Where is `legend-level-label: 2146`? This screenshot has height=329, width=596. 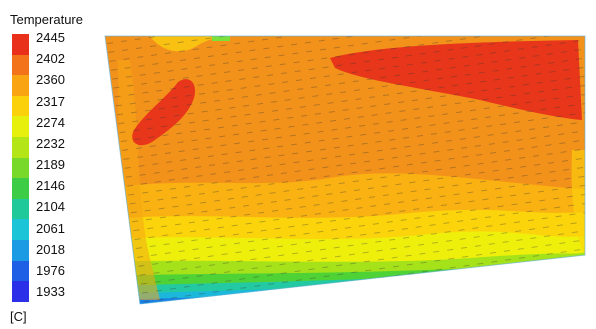 legend-level-label: 2146 is located at coordinates (50, 186).